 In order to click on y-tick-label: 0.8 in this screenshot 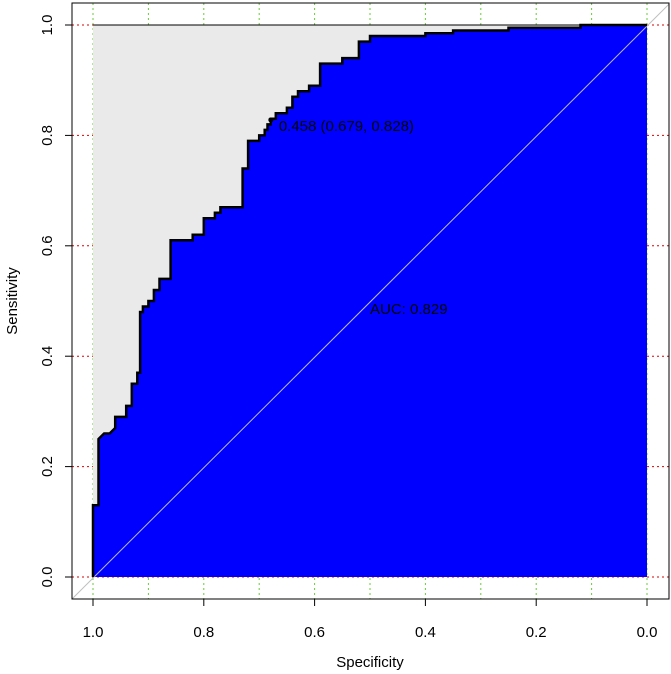, I will do `click(47, 135)`.